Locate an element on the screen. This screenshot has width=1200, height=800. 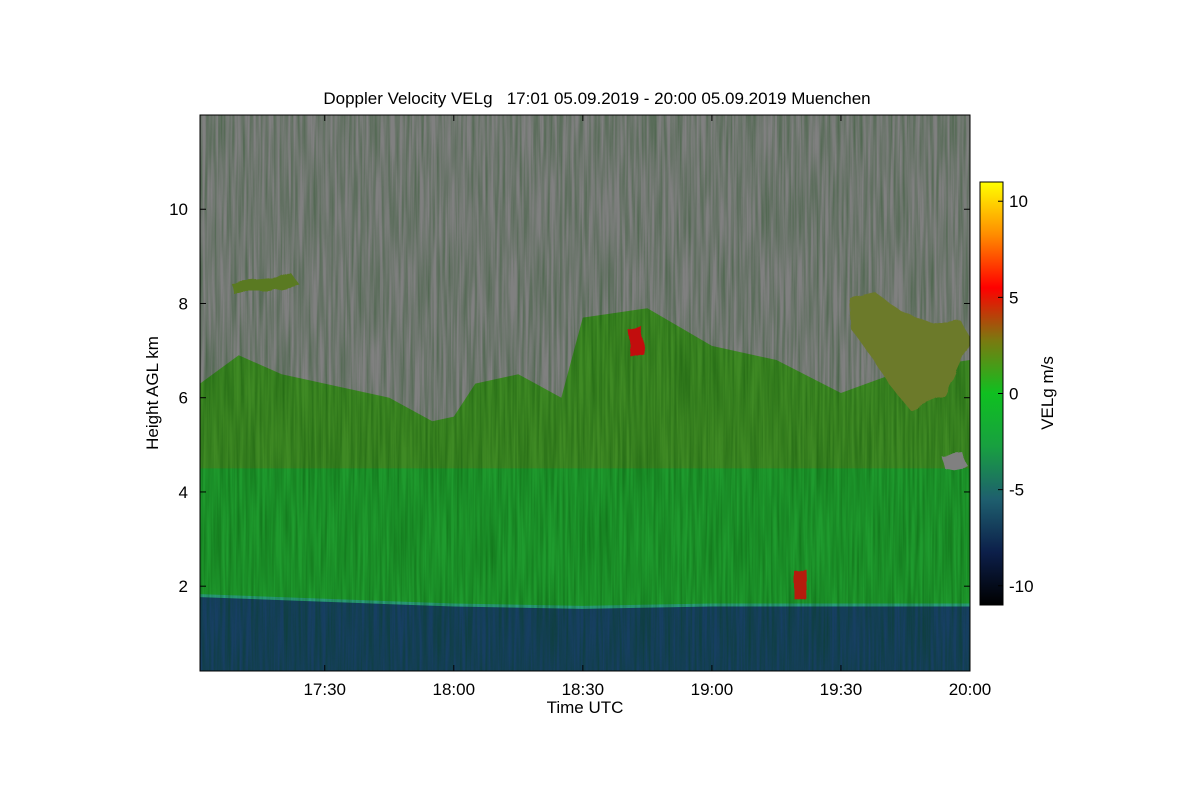
colorbar: -10 -5 0 5 10 VELg m/s is located at coordinates (1018, 393).